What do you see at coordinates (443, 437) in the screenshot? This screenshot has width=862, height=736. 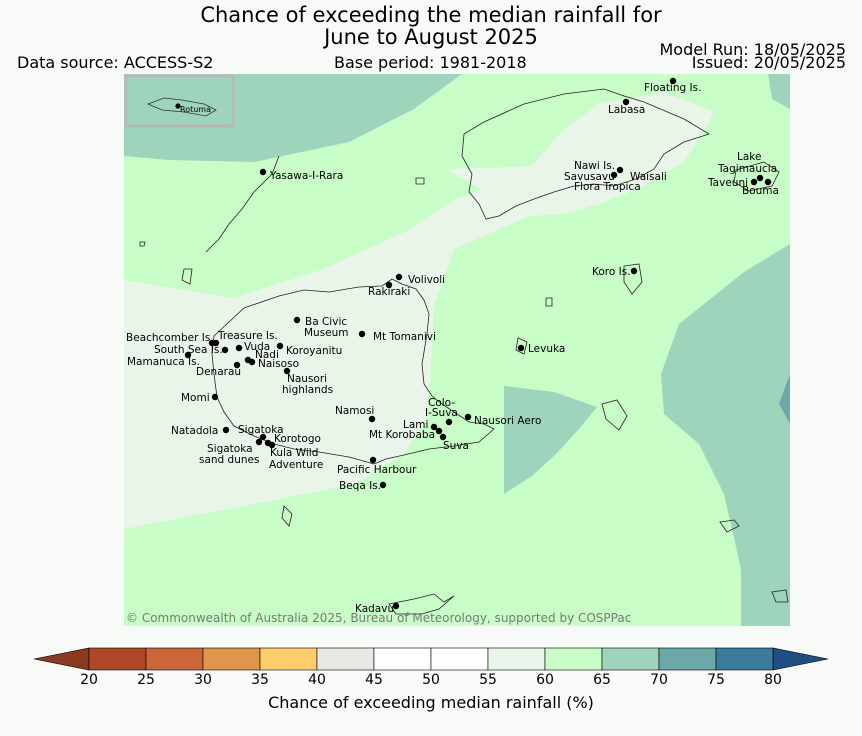 I see `suva-marker` at bounding box center [443, 437].